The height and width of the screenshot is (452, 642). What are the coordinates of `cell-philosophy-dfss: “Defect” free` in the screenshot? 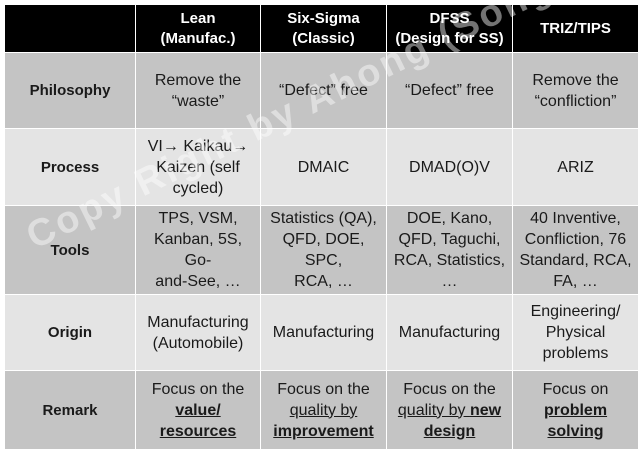 It's located at (449, 90).